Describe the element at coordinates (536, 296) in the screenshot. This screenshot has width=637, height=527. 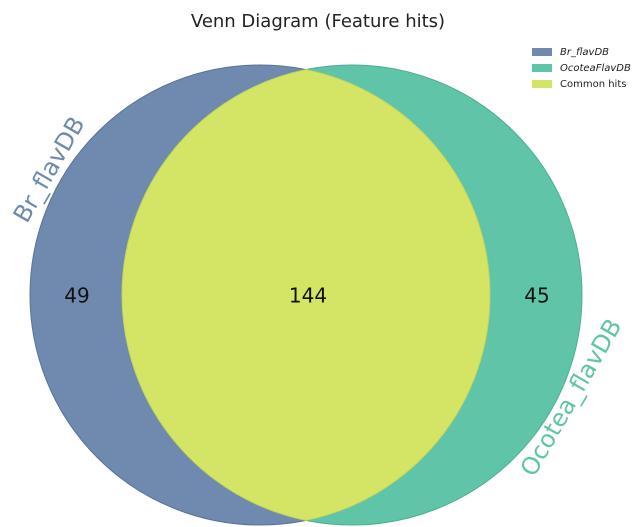
I see `data-label: 45` at that location.